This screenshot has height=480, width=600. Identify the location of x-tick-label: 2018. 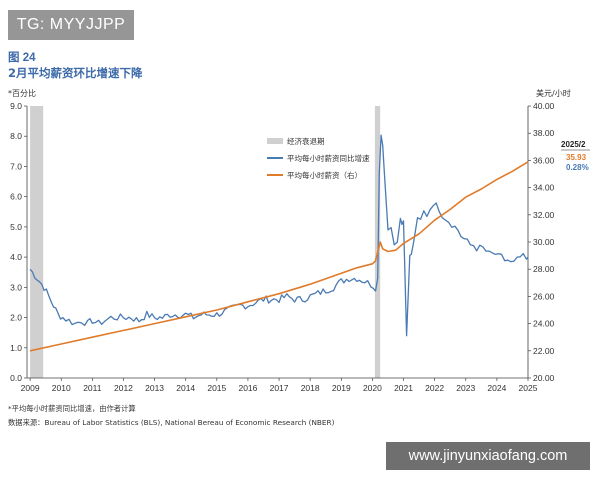
(310, 388).